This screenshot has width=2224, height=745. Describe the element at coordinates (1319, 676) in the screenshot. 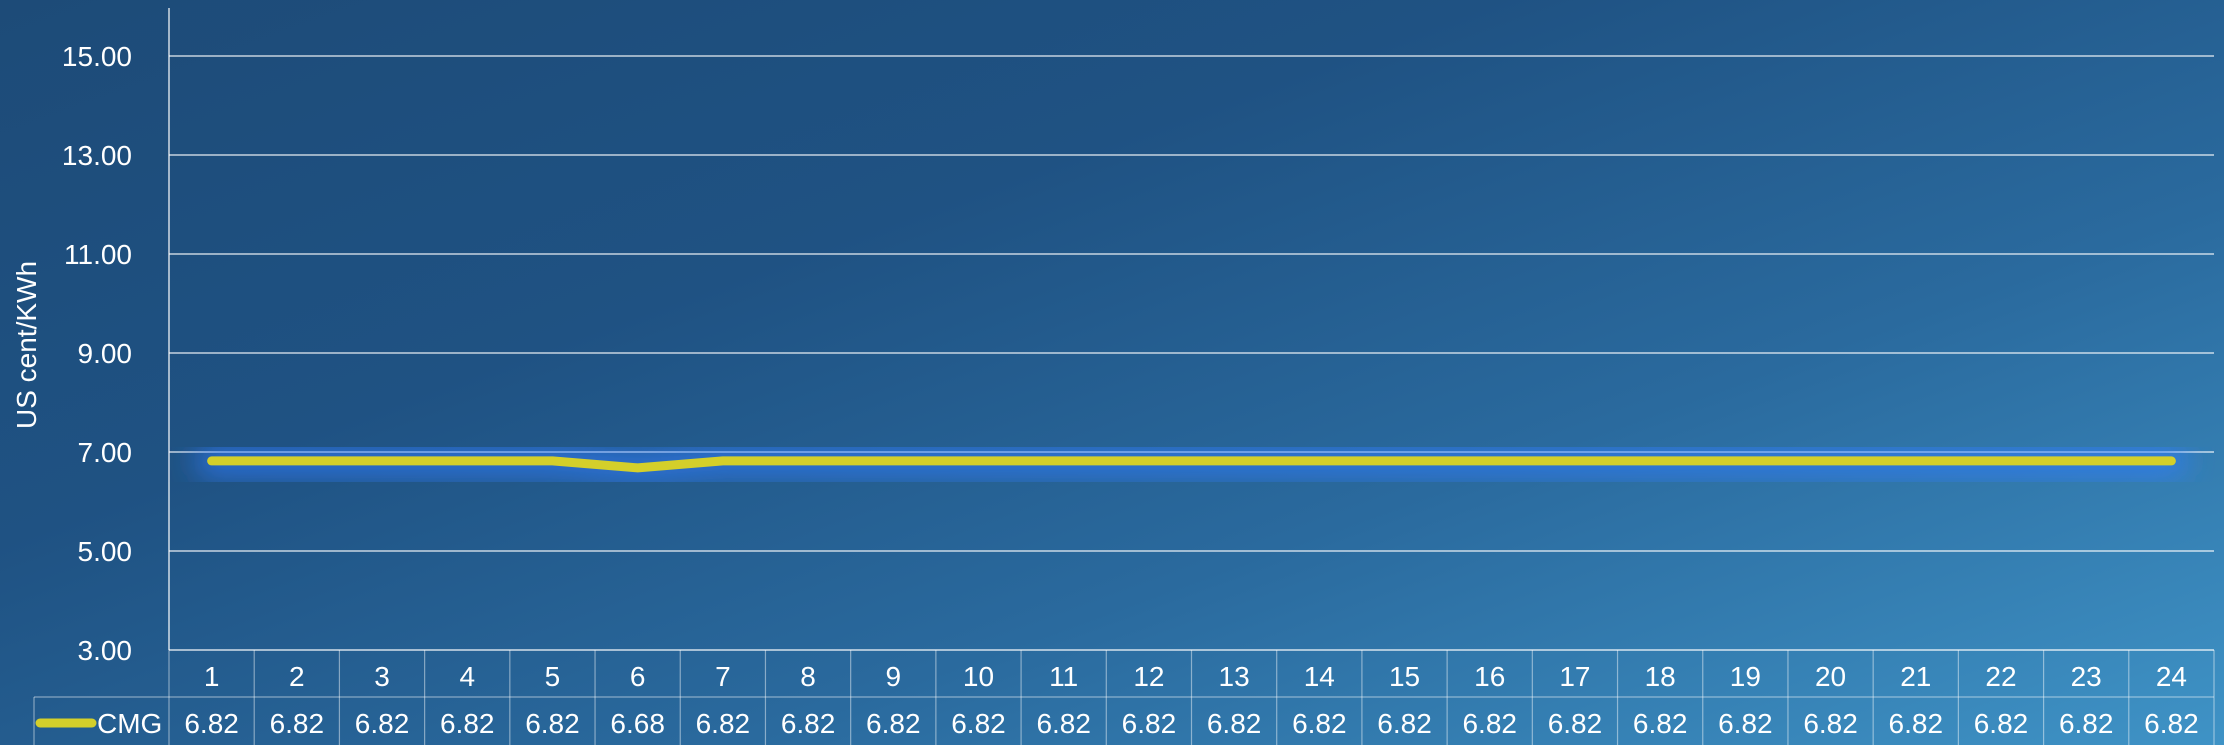

I see `x-tick-label: 14` at that location.